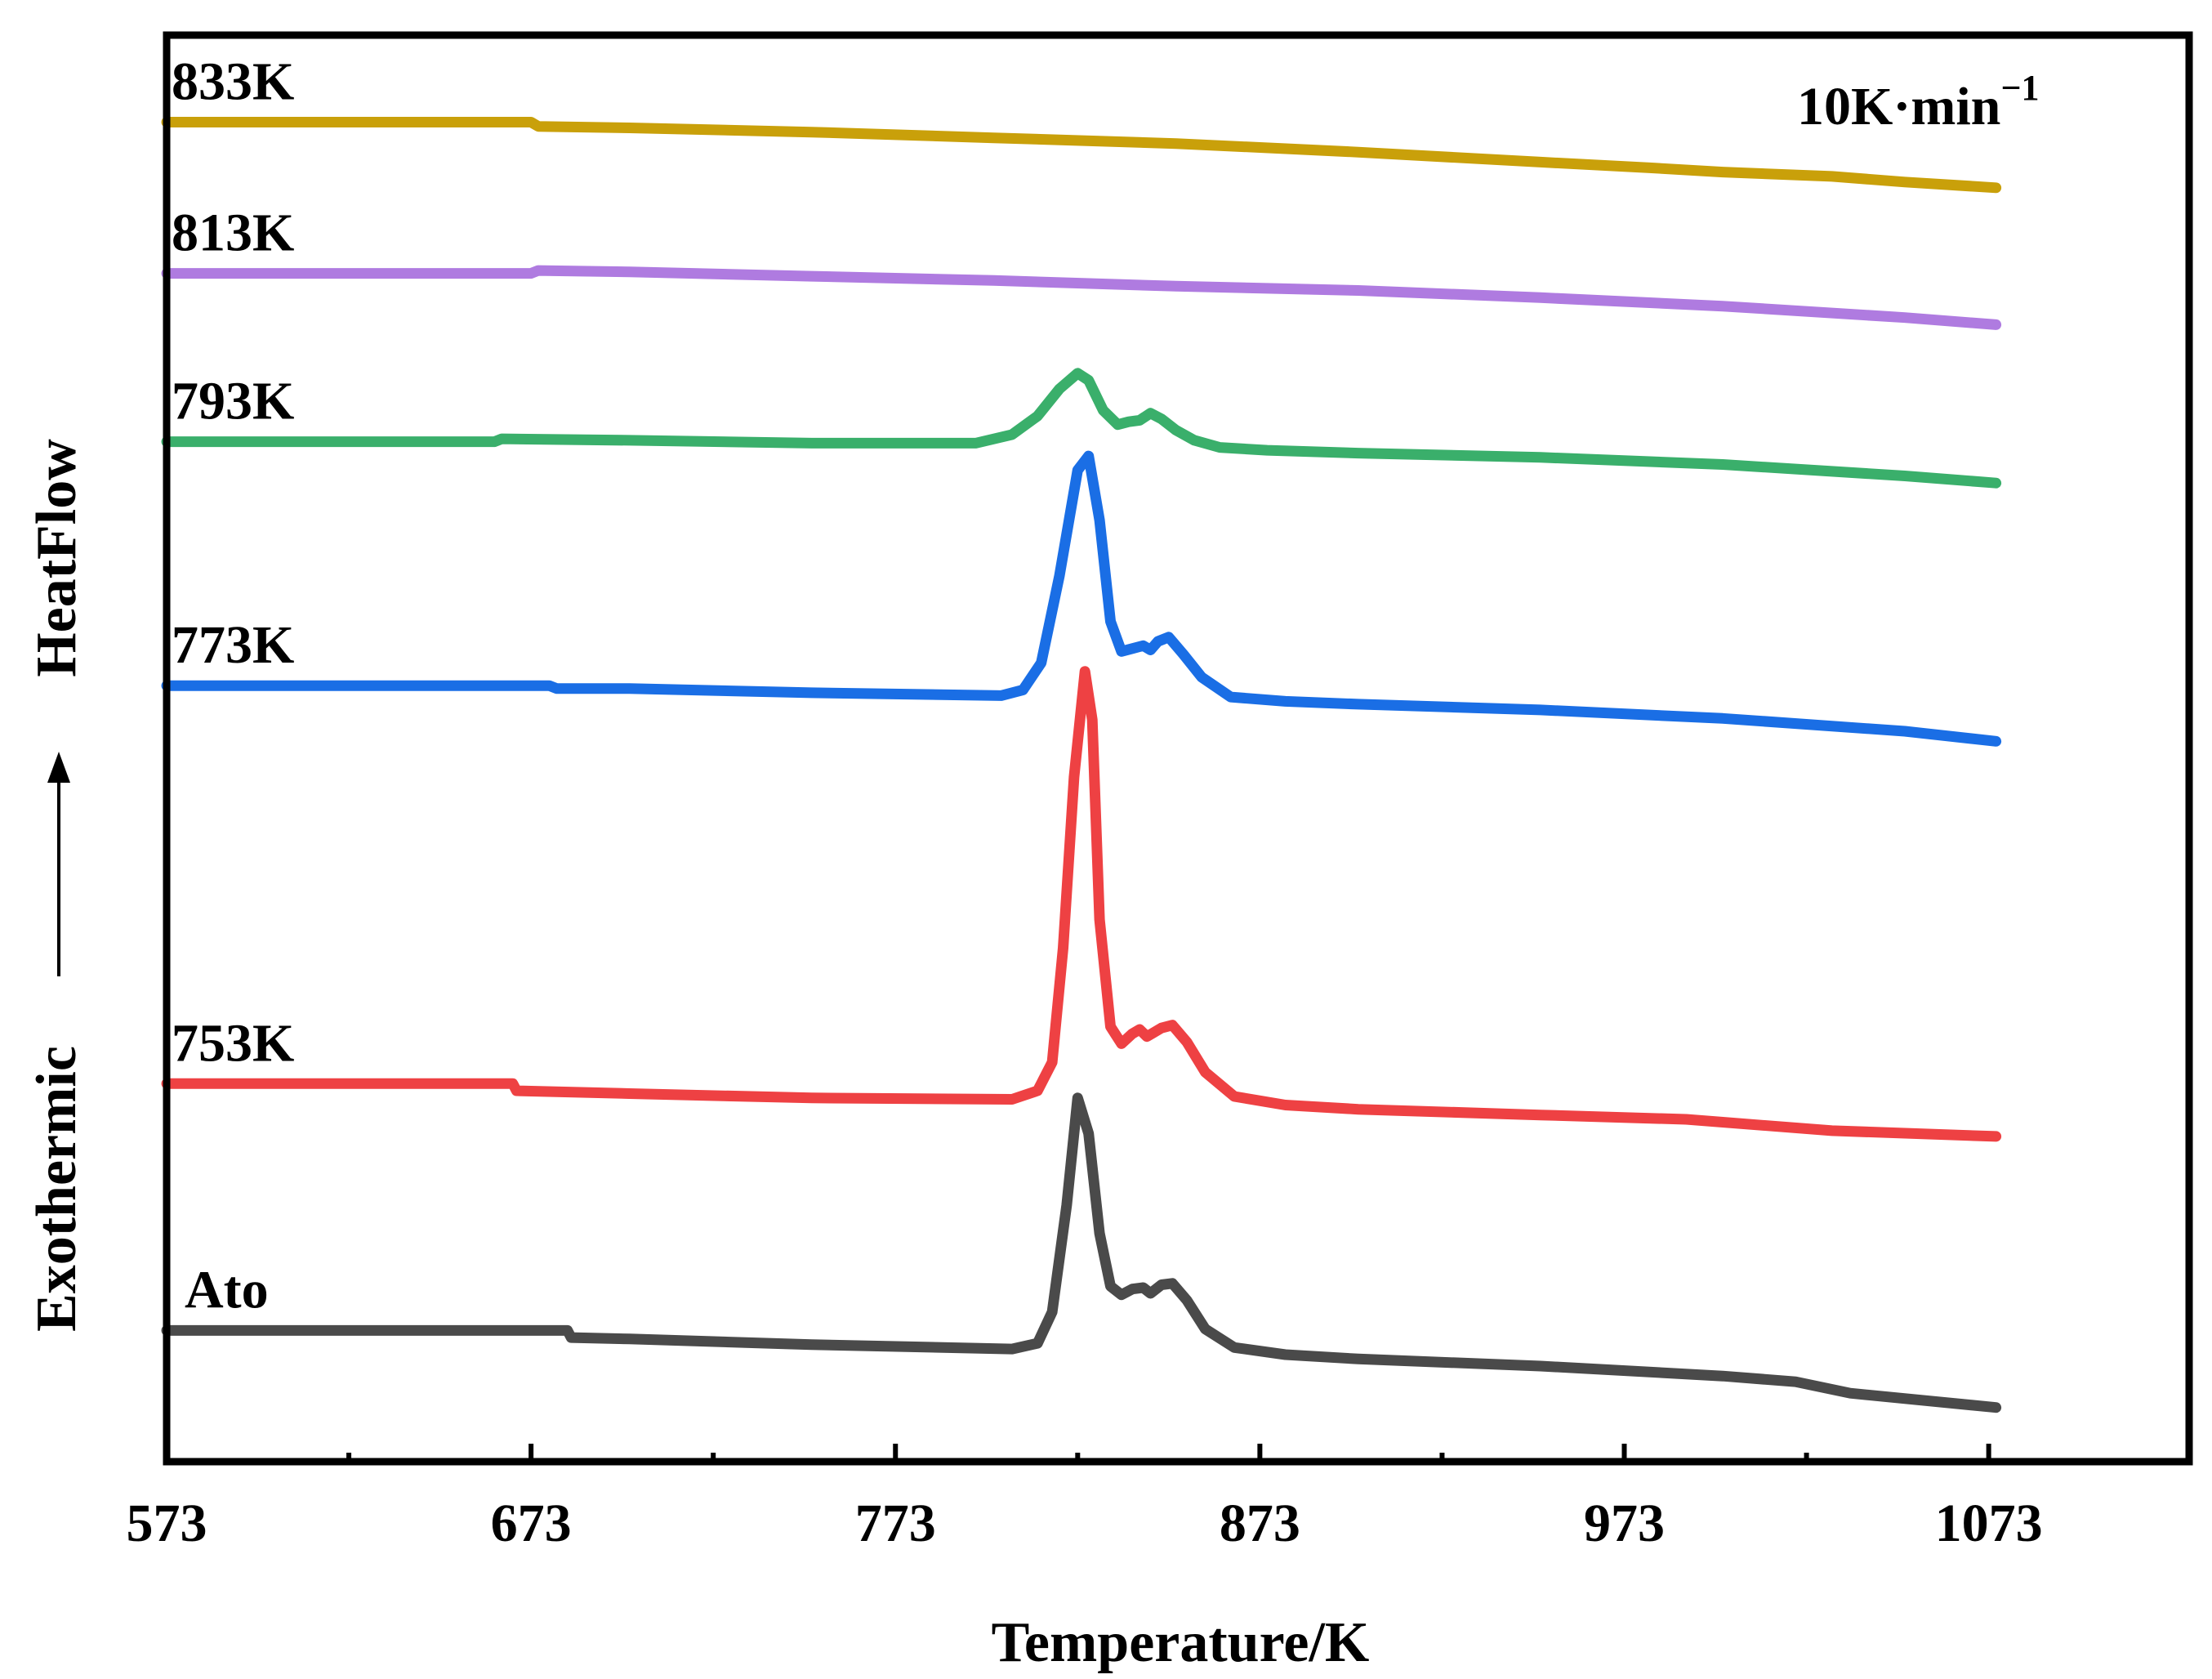 The height and width of the screenshot is (1679, 2212). I want to click on y-axis-title-exothermic: Exothermic, so click(56, 1189).